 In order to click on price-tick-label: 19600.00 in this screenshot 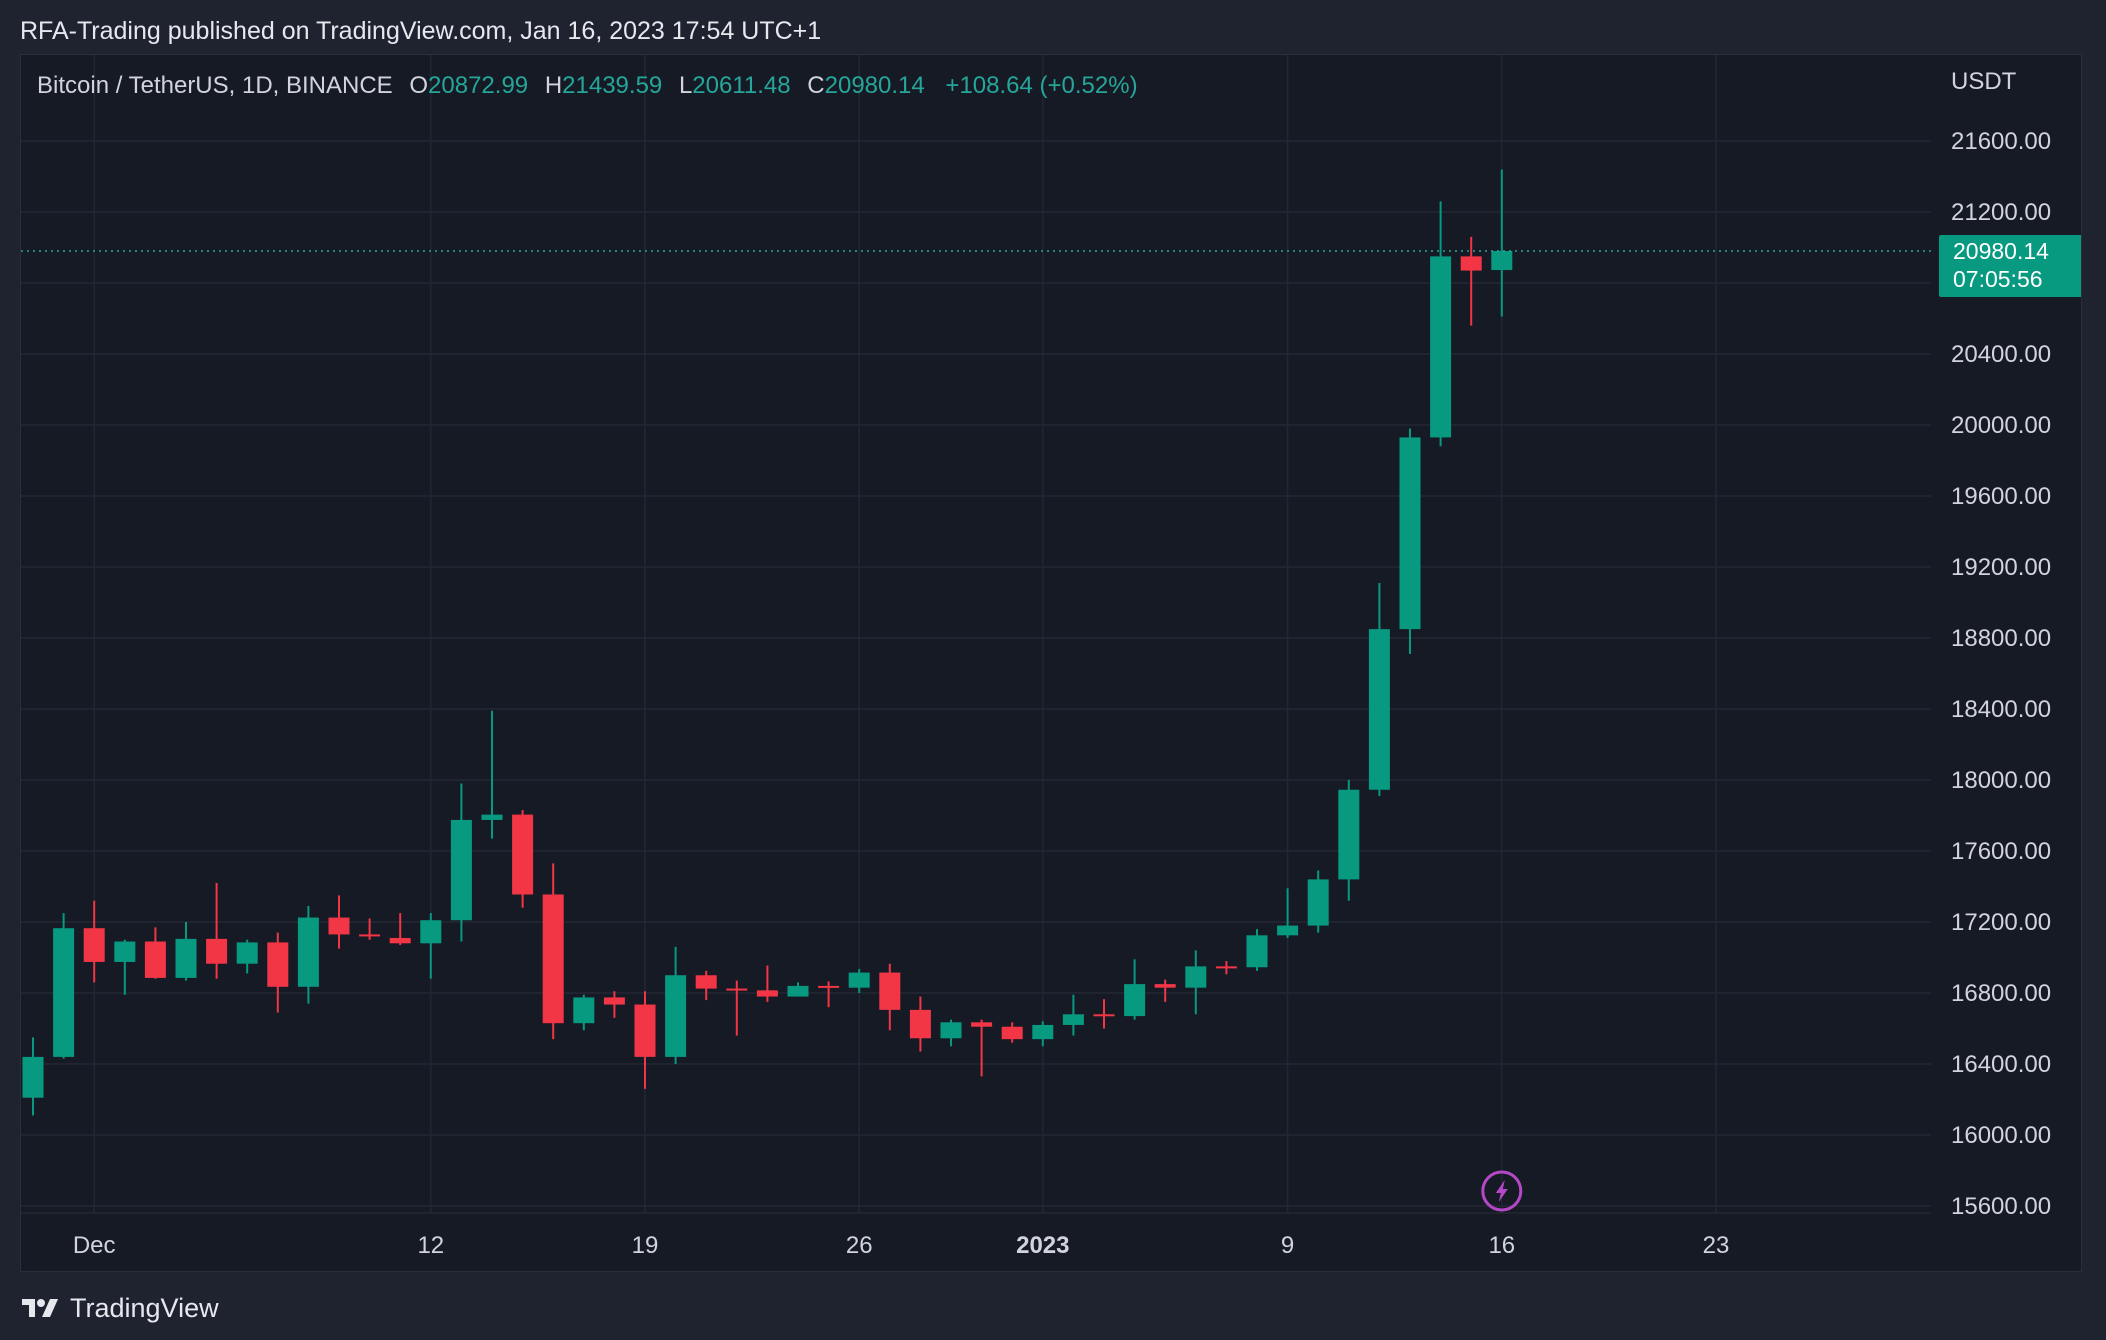, I will do `click(2001, 496)`.